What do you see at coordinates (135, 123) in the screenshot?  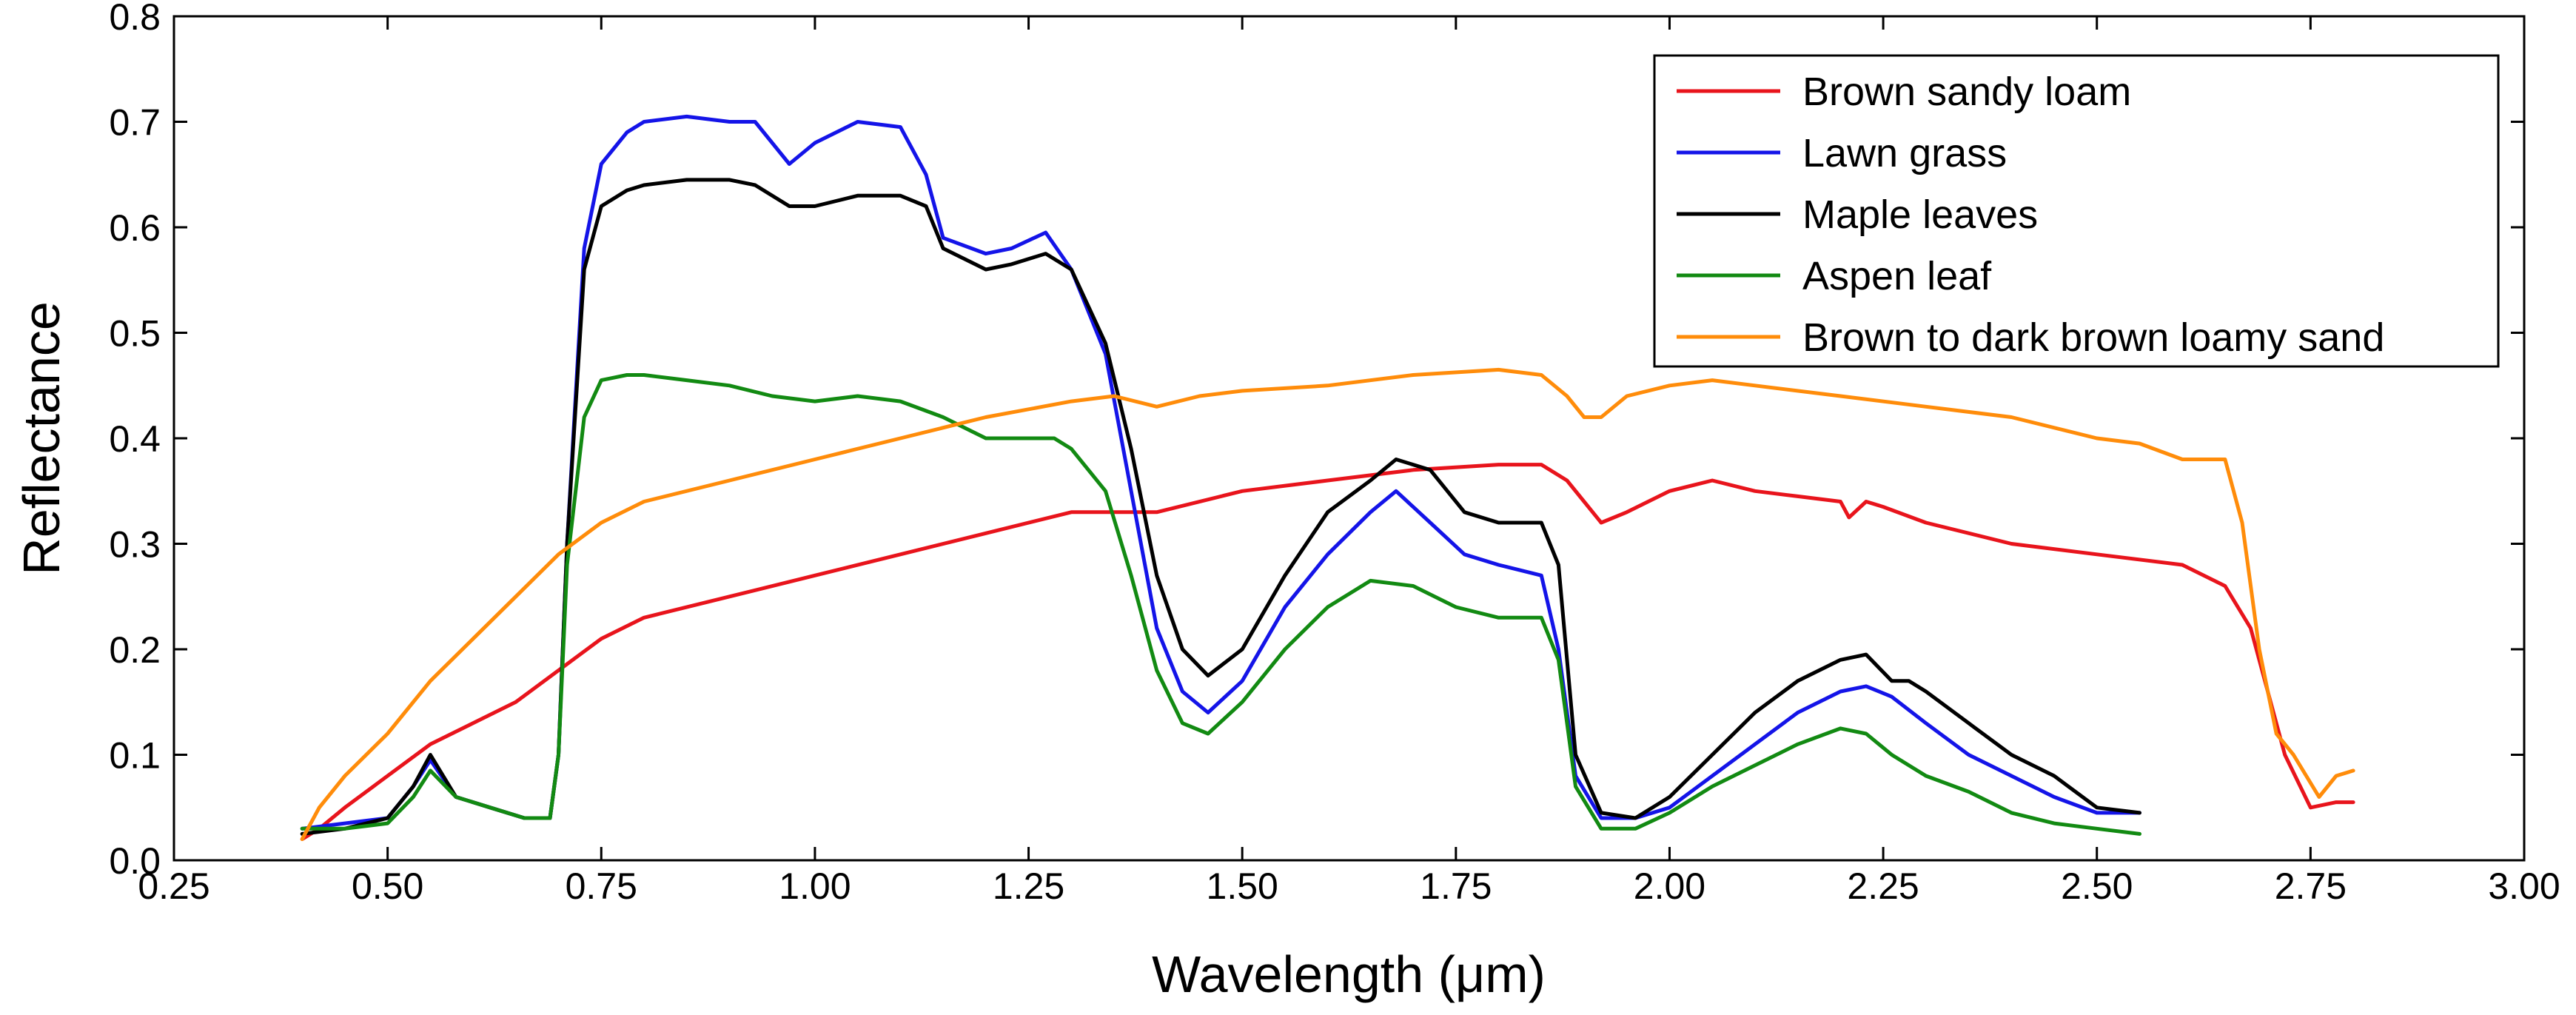 I see `y-tick-label: 0.7` at bounding box center [135, 123].